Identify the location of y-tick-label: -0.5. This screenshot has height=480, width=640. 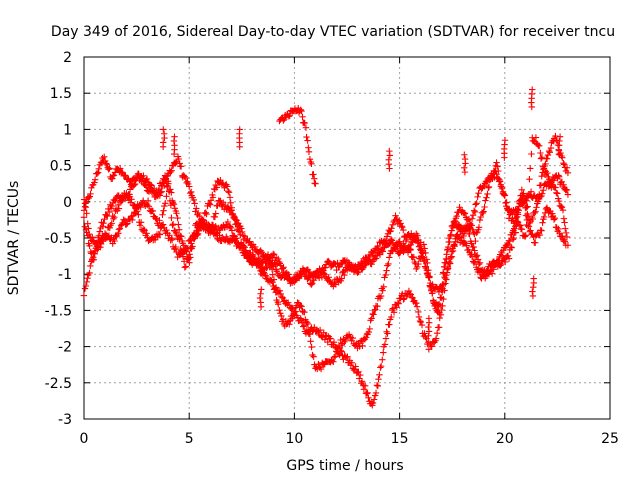
(58, 239).